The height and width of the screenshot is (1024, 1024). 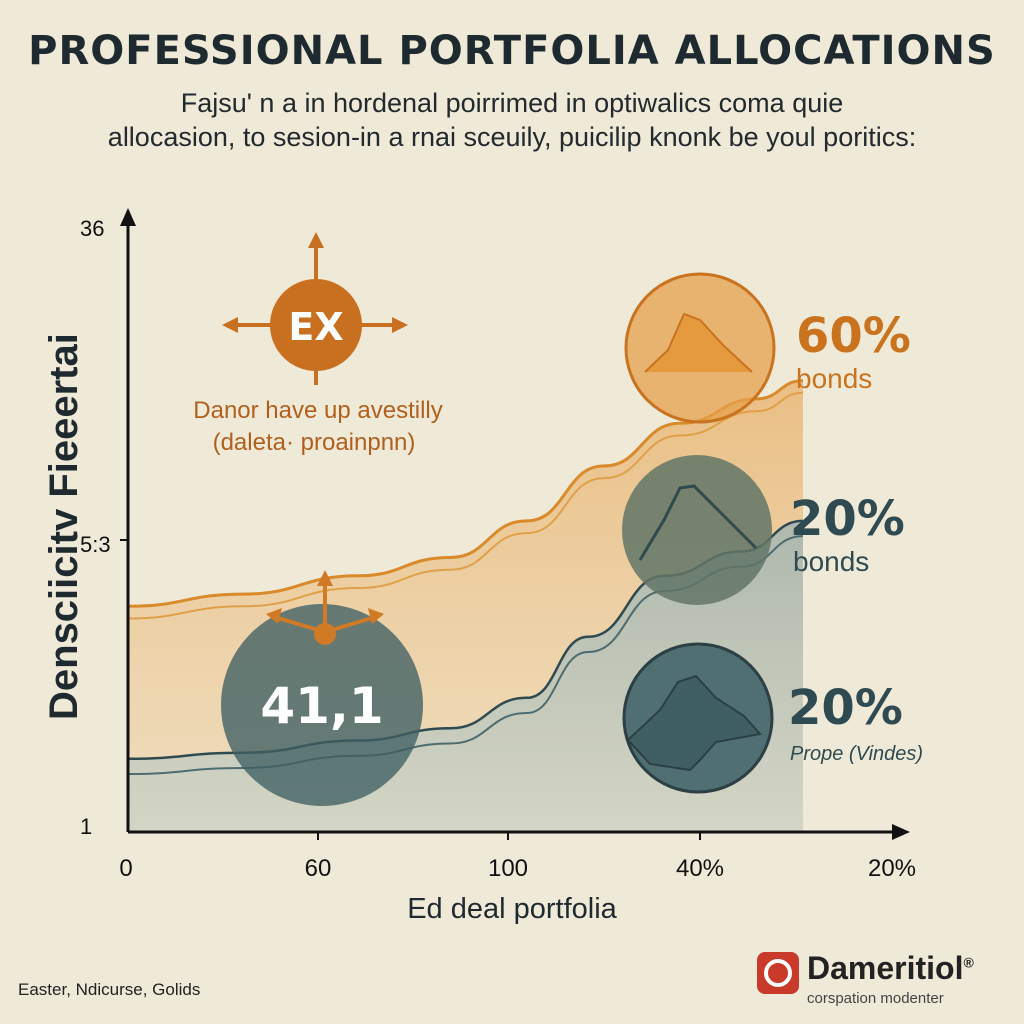 I want to click on brand-logo: Dameritiol® corspation modenter, so click(x=882, y=978).